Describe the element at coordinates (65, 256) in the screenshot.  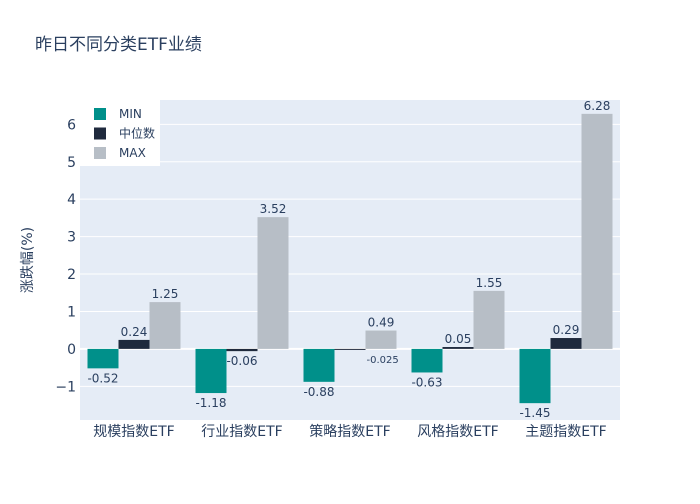
I see `y-axis-ticks: −1 0 1 2 3 4 5 6` at that location.